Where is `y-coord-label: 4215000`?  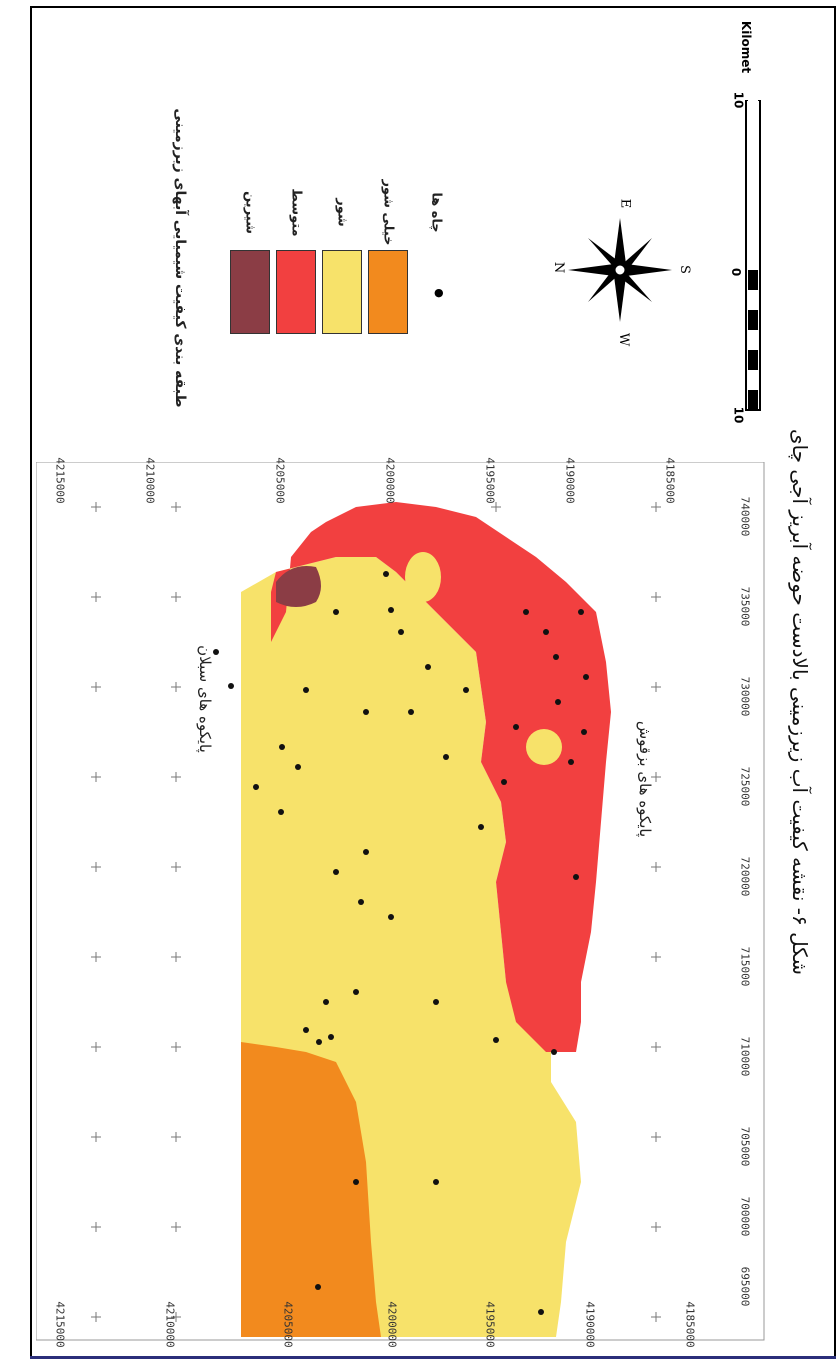
y-coord-label: 4215000 is located at coordinates (60, 480).